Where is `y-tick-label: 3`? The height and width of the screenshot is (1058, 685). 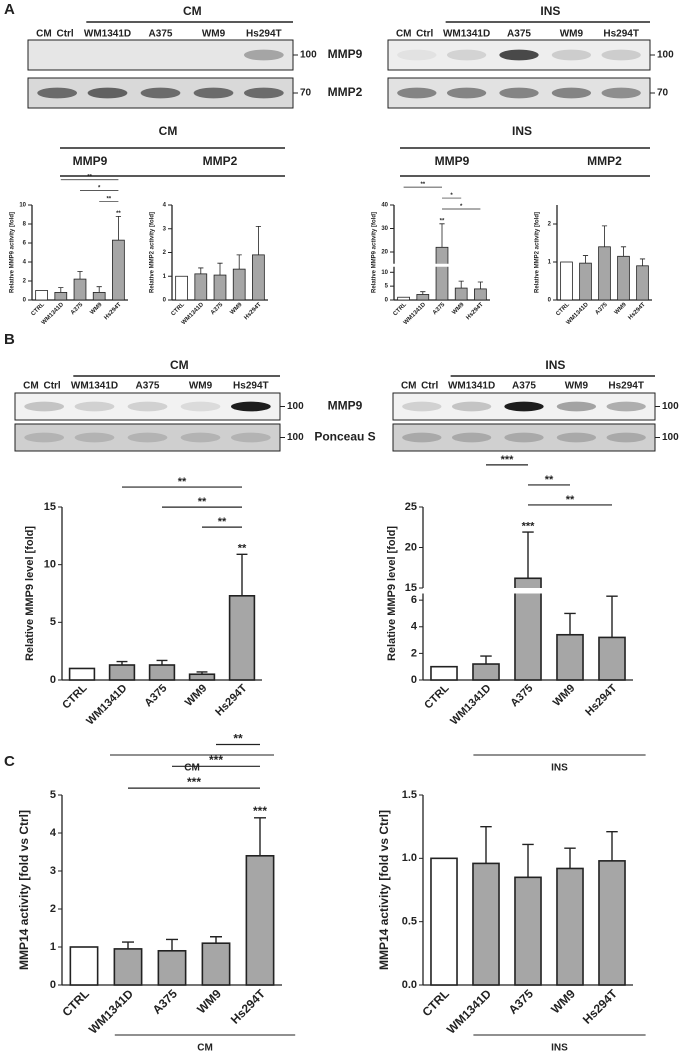 y-tick-label: 3 is located at coordinates (165, 229).